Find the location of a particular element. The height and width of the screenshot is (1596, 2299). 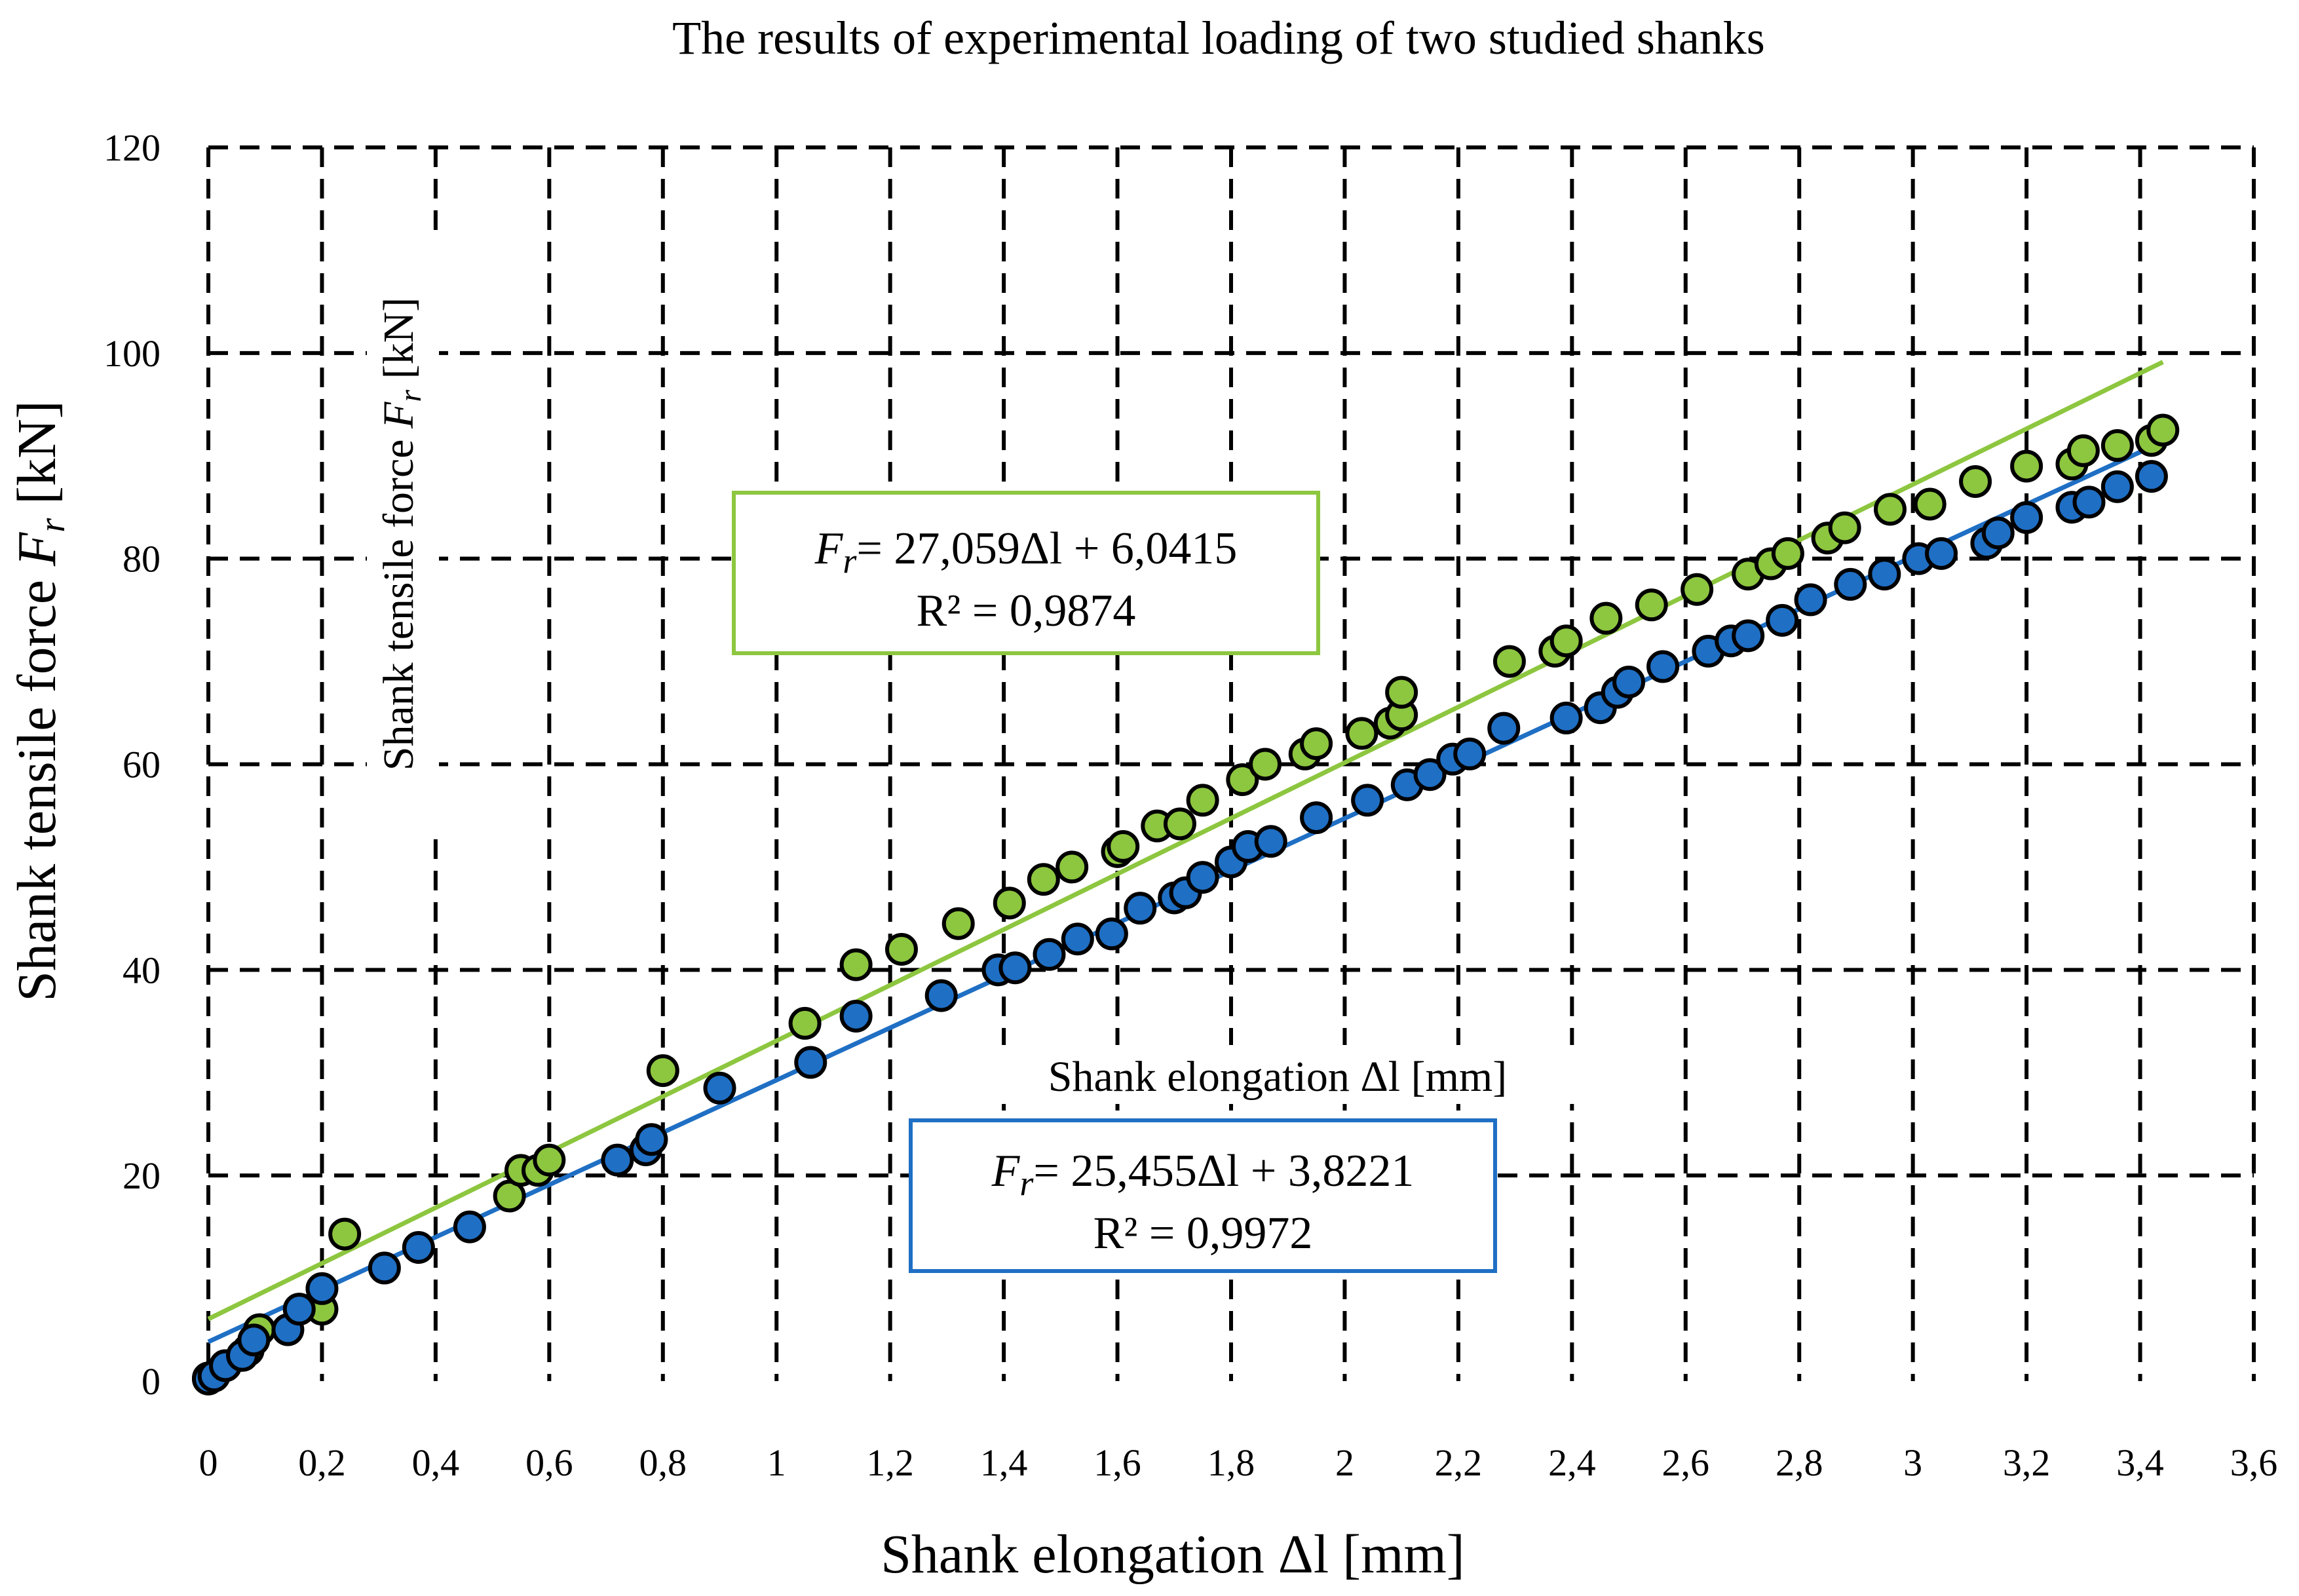

x-tick-label: 1,8 is located at coordinates (1231, 1462).